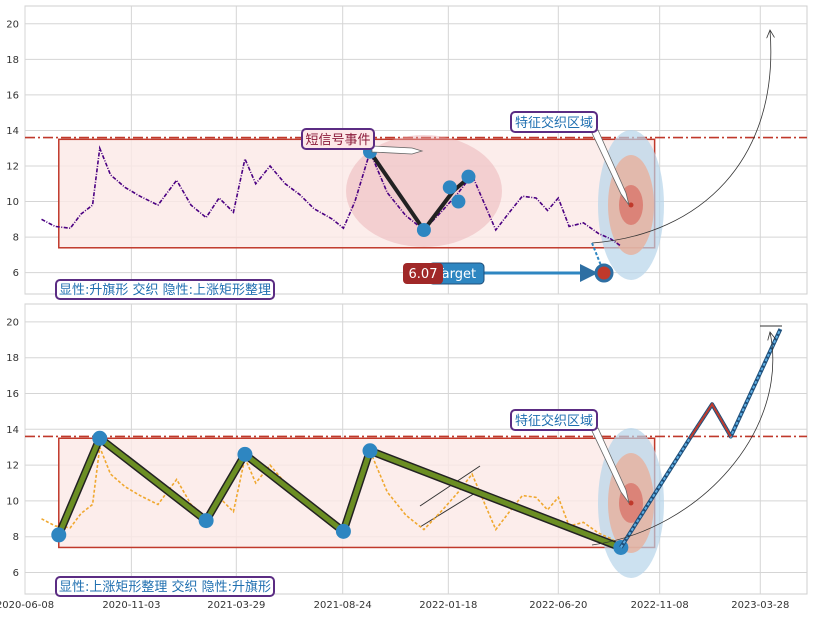  Describe the element at coordinates (604, 273) in the screenshot. I see `top-target-marker` at that location.